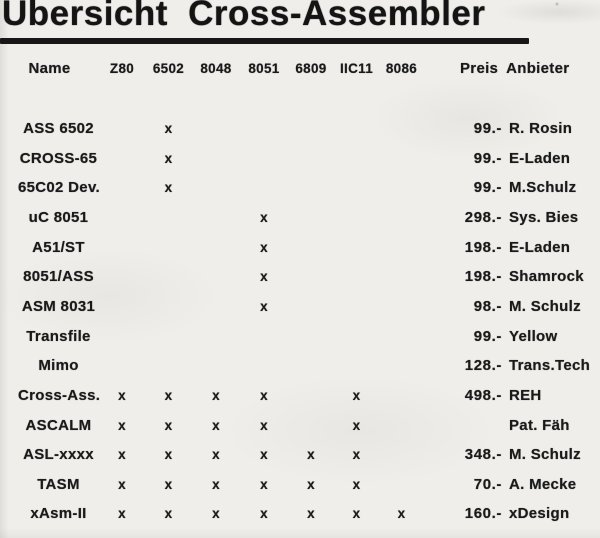  What do you see at coordinates (300, 337) in the screenshot?
I see `table-row: Transfile 99.- Yellow` at bounding box center [300, 337].